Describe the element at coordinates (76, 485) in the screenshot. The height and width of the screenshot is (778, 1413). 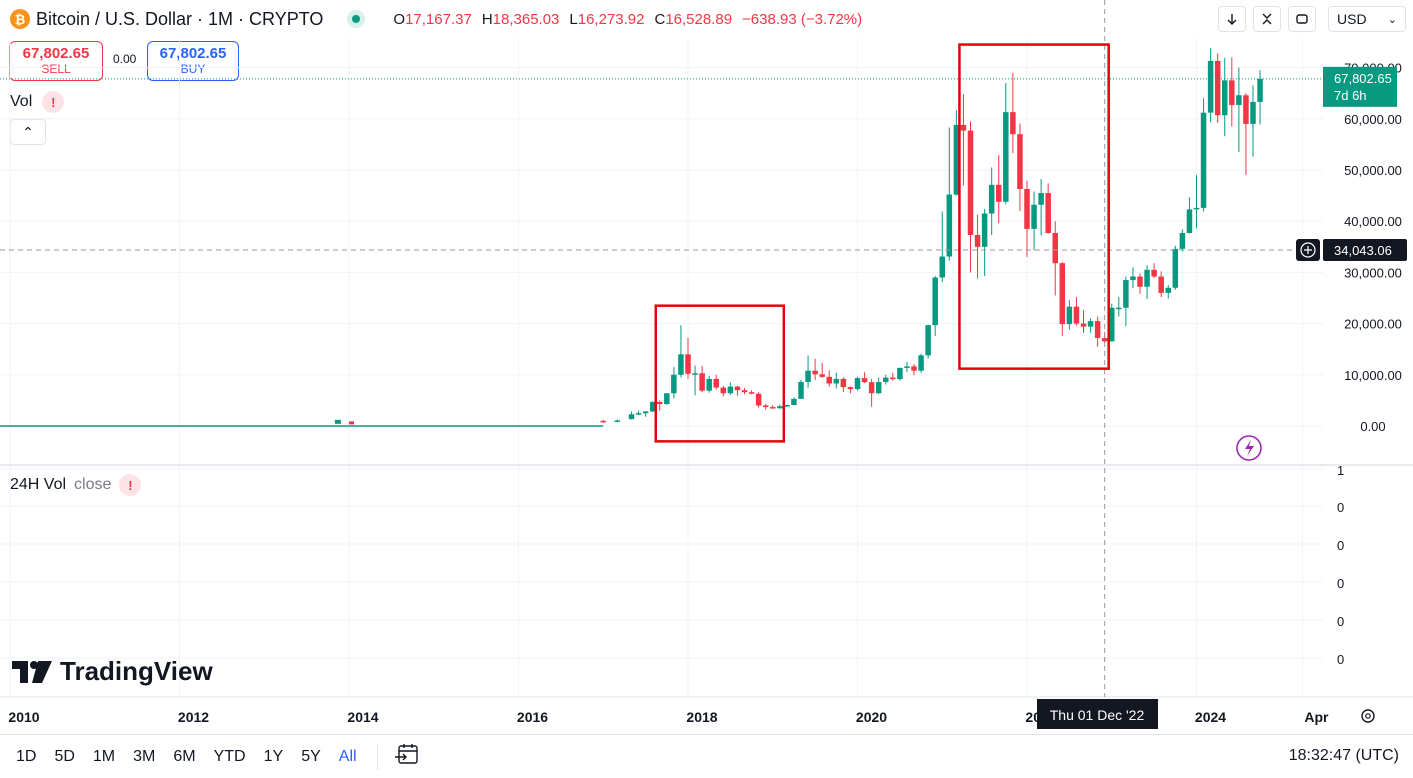
I see `vol24-indicator: 24H Vol close !` at that location.